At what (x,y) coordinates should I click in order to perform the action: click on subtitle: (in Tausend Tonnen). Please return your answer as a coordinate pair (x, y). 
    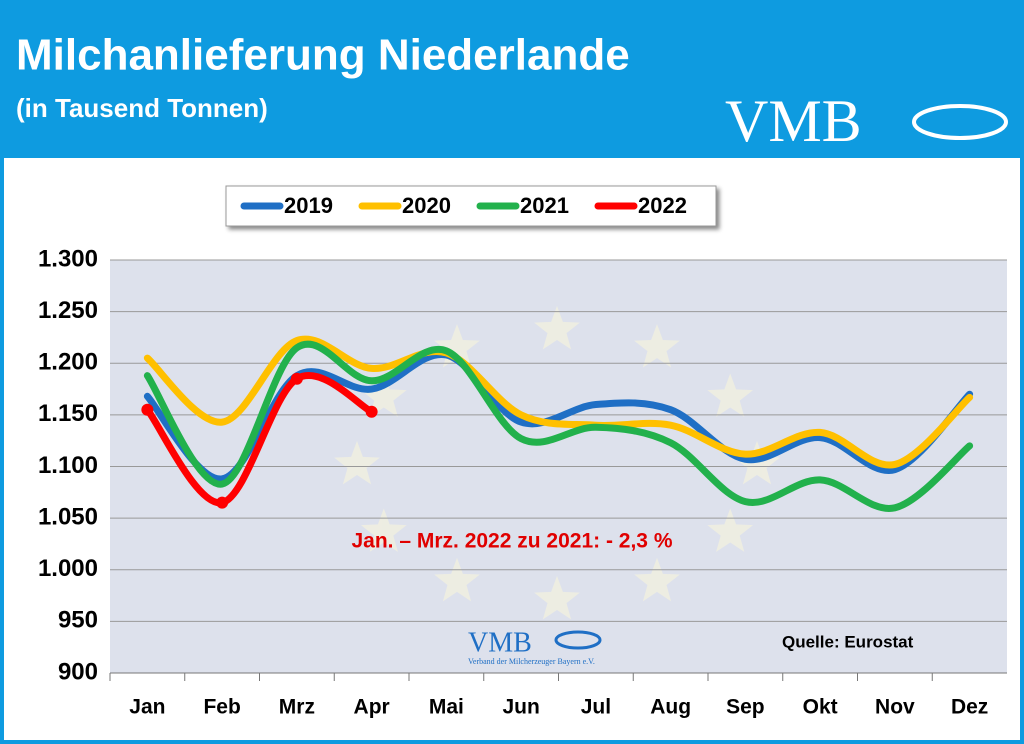
    Looking at the image, I should click on (142, 108).